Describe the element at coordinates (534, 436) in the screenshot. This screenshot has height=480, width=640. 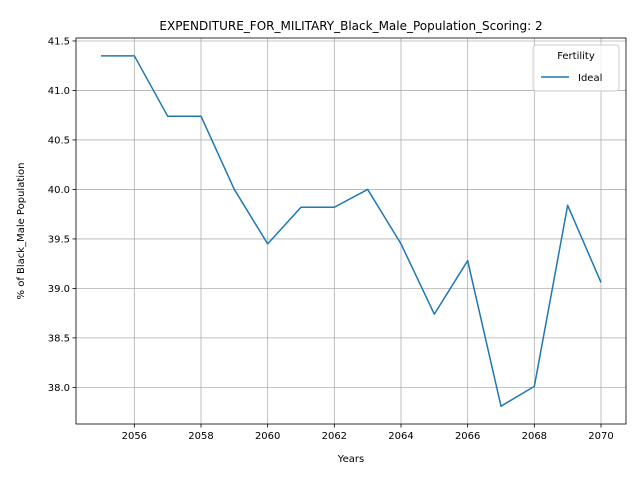
I see `x-tick-label: 2068` at that location.